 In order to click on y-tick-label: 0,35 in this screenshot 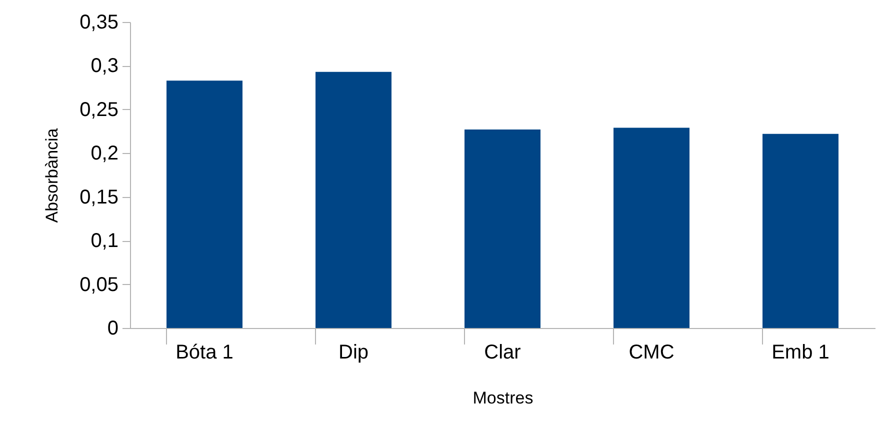, I will do `click(99, 23)`.